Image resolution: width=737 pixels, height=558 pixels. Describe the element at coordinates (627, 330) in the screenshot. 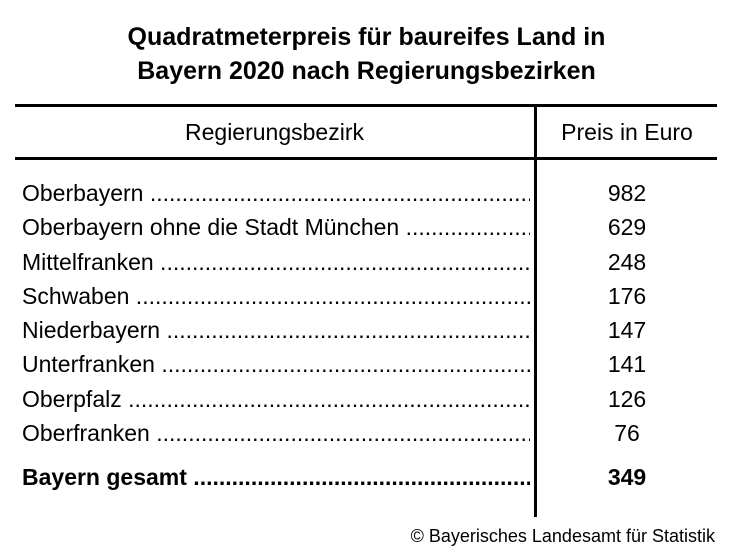

I see `row-price-value: 147` at that location.